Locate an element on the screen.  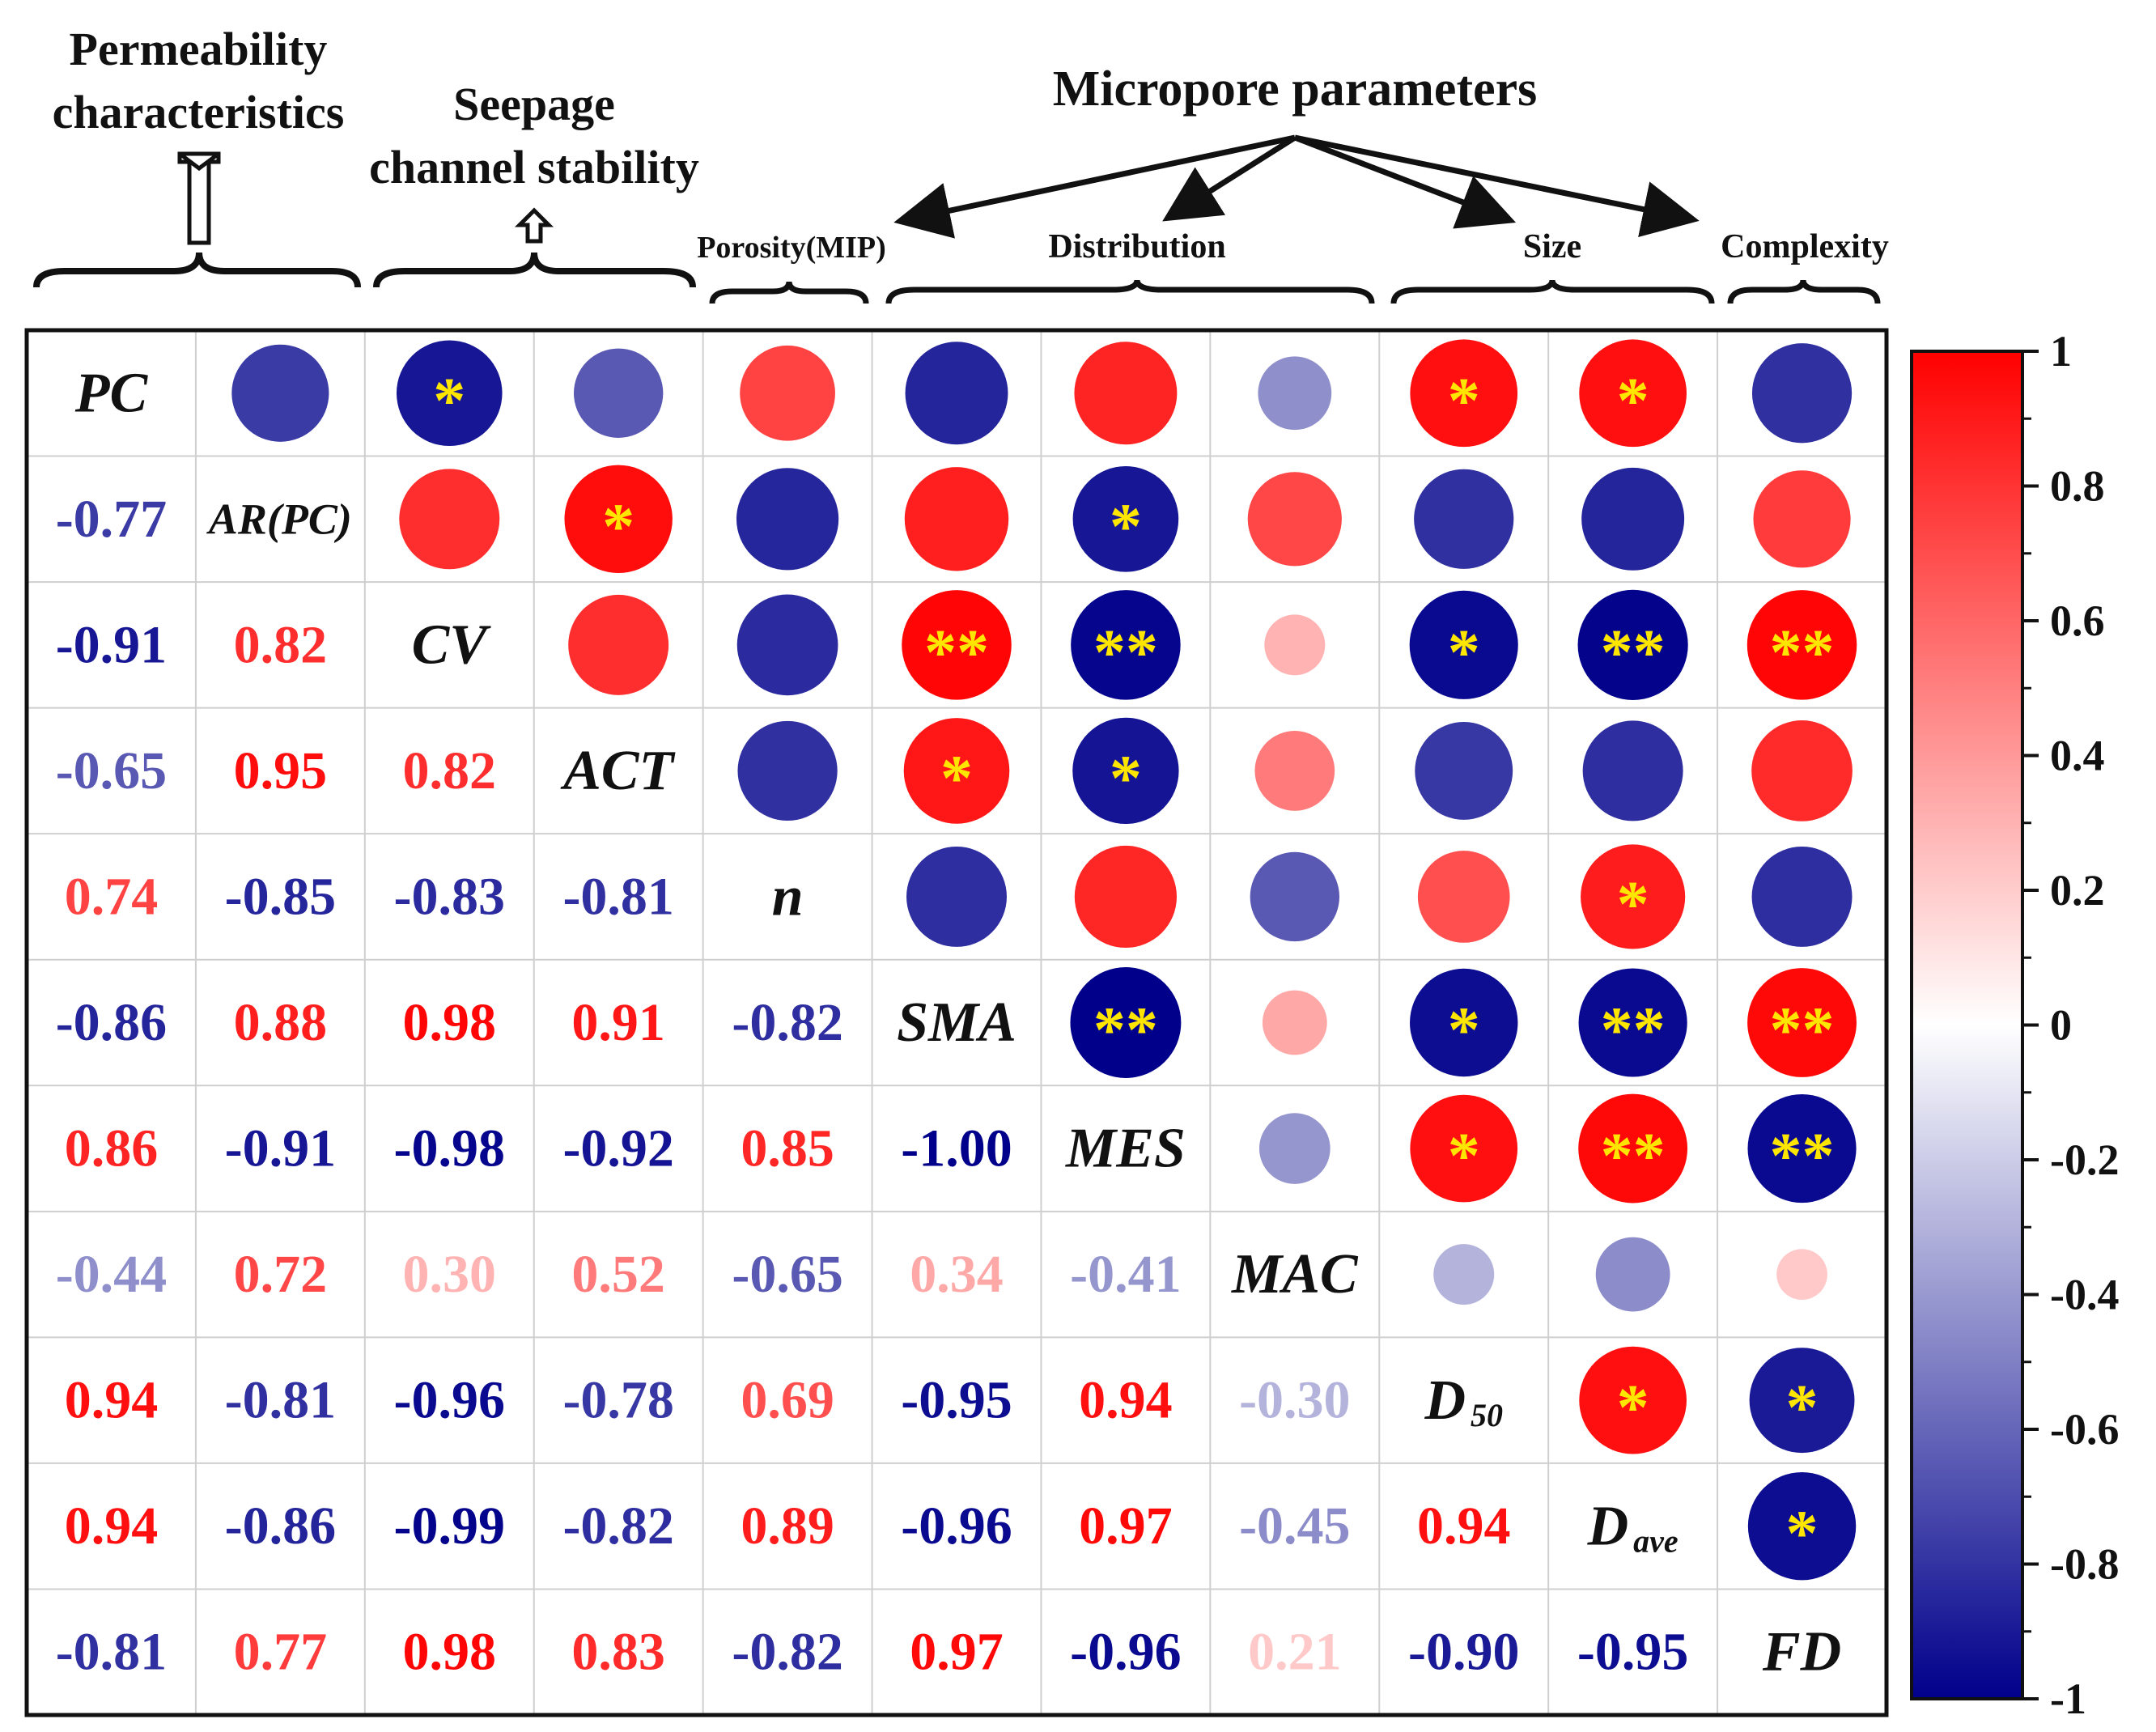
corr-value-4-2: -0.83 is located at coordinates (450, 896).